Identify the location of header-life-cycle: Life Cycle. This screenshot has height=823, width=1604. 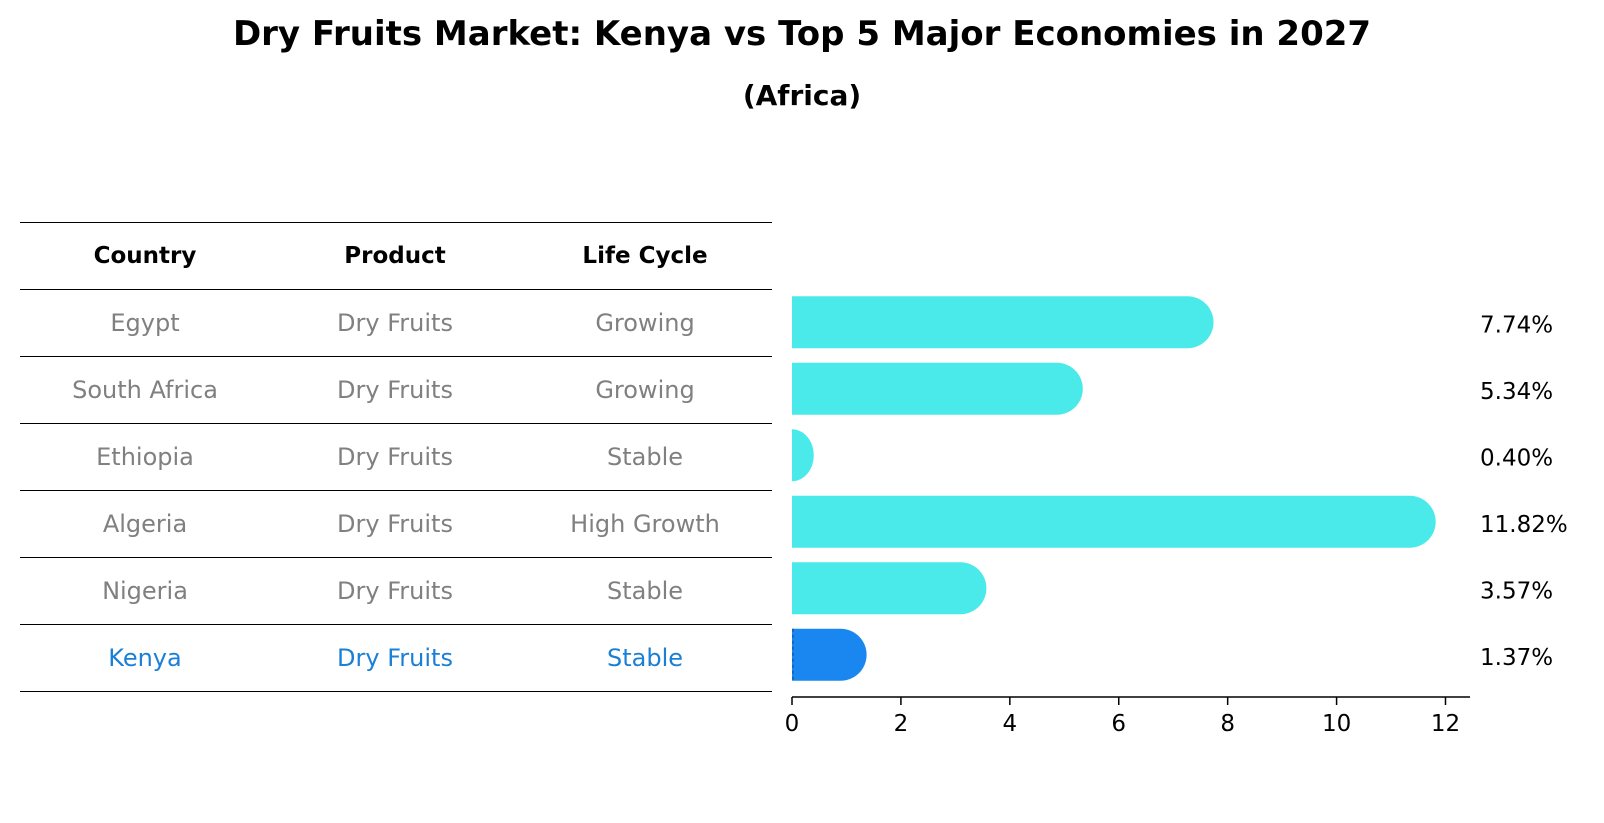
(645, 256).